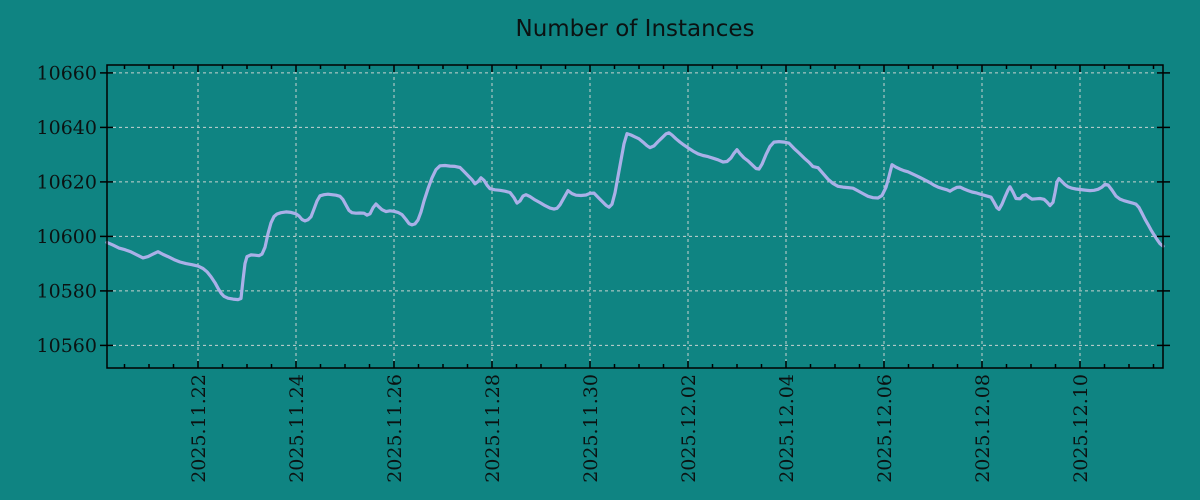 This screenshot has height=500, width=1200. Describe the element at coordinates (689, 428) in the screenshot. I see `x-tick-label: 2025.12.02` at that location.